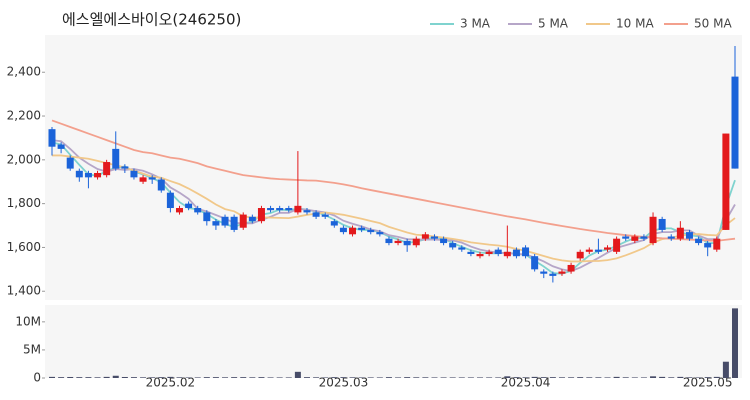 This screenshot has height=400, width=750. Describe the element at coordinates (708, 383) in the screenshot. I see `x-tick-label: 2025.05` at that location.